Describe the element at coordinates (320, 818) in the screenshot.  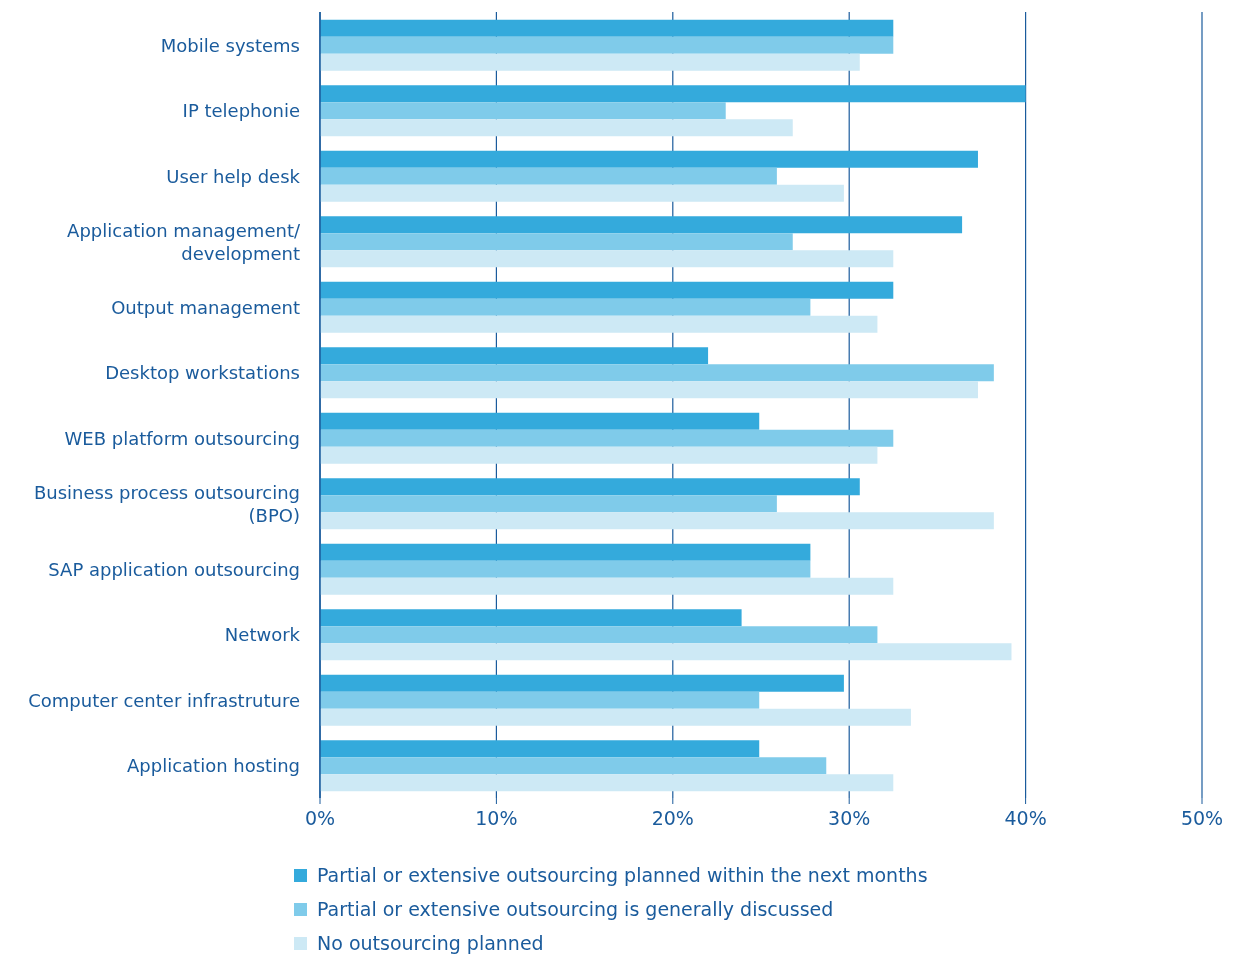
I see `x-tick-label: 0%` at that location.